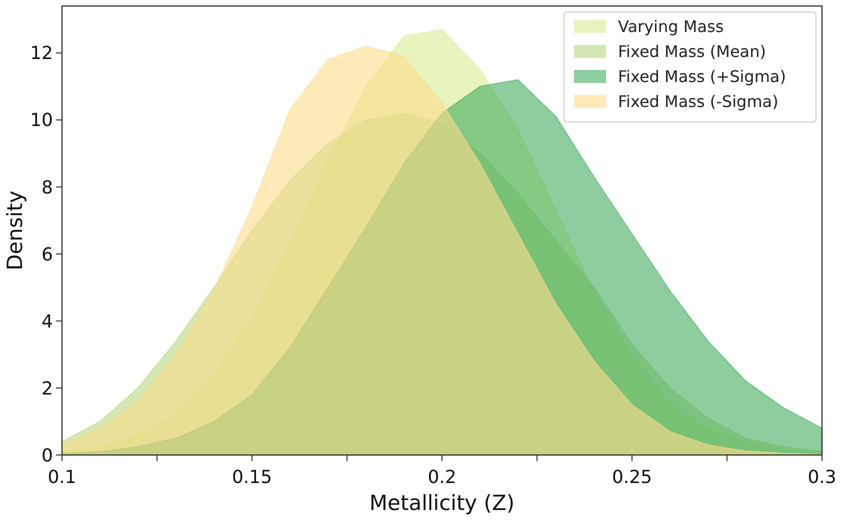  What do you see at coordinates (41, 121) in the screenshot?
I see `y-tick-label: 10` at bounding box center [41, 121].